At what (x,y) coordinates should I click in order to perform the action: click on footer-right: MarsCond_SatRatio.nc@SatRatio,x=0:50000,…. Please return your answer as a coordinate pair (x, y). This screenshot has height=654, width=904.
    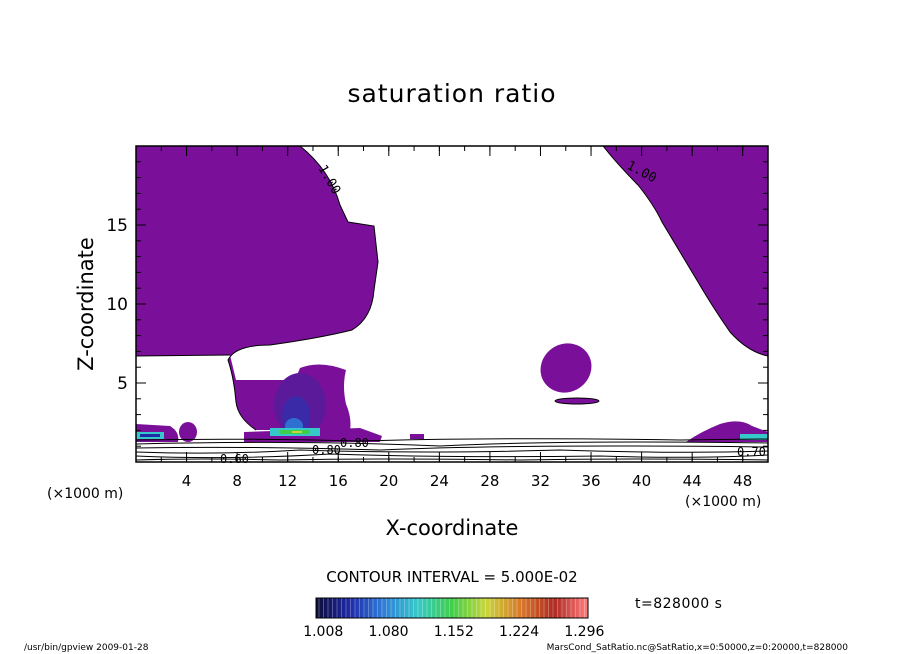
    Looking at the image, I should click on (698, 648).